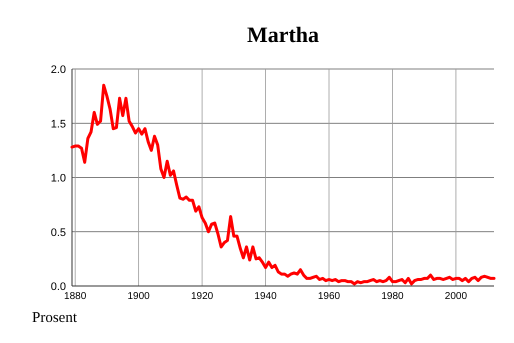 This screenshot has height=343, width=514. What do you see at coordinates (202, 296) in the screenshot?
I see `x-tick-label: 1920` at bounding box center [202, 296].